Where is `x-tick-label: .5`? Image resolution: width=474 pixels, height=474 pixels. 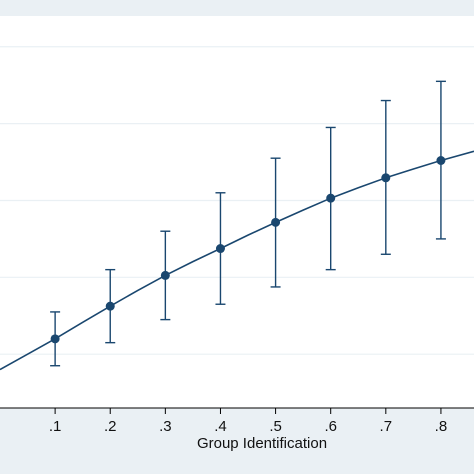
x-tick-label: .5 is located at coordinates (275, 426).